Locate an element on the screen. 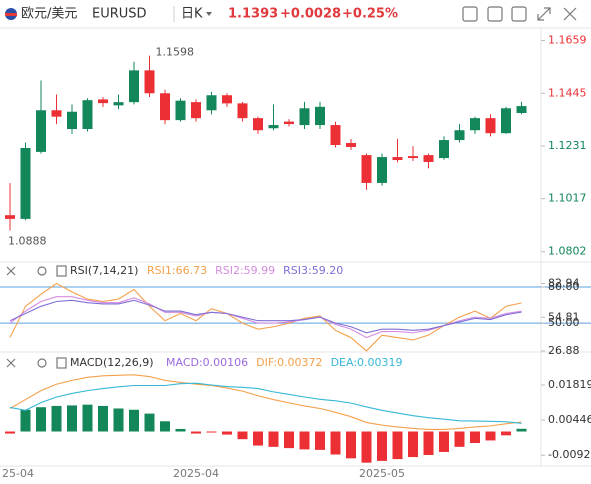 Image resolution: width=591 pixels, height=484 pixels. high-annotation: 1.1598 is located at coordinates (175, 52).